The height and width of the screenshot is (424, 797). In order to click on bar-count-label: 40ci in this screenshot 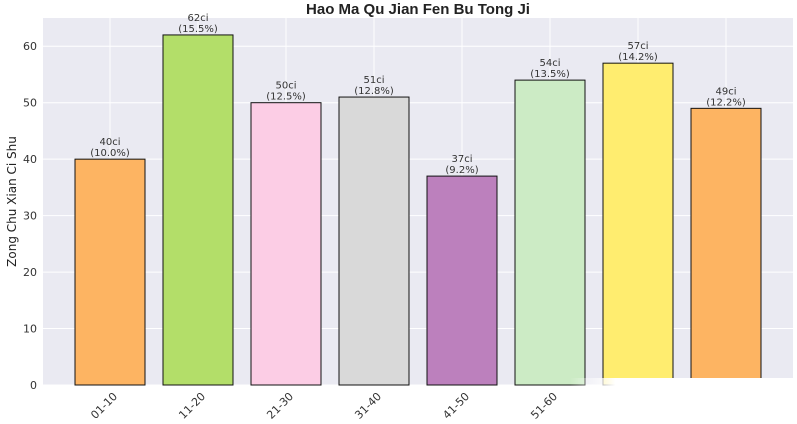, I will do `click(109, 142)`.